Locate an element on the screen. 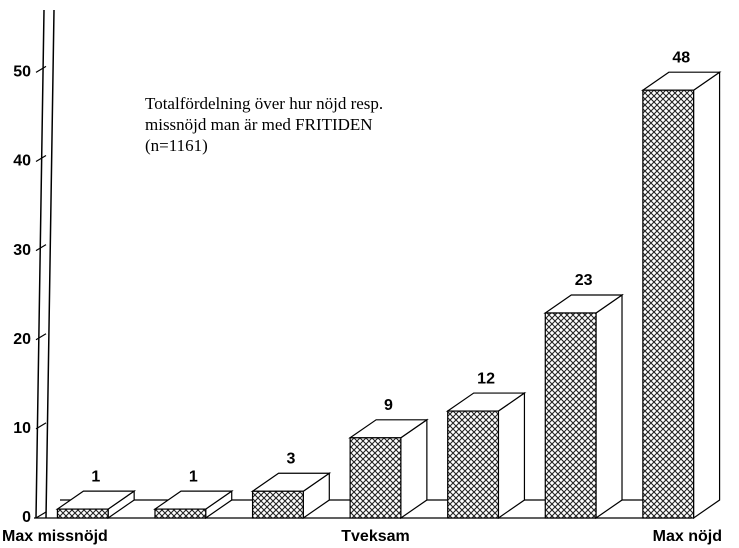 This screenshot has width=739, height=548. y-tick-label: 0 is located at coordinates (26, 517).